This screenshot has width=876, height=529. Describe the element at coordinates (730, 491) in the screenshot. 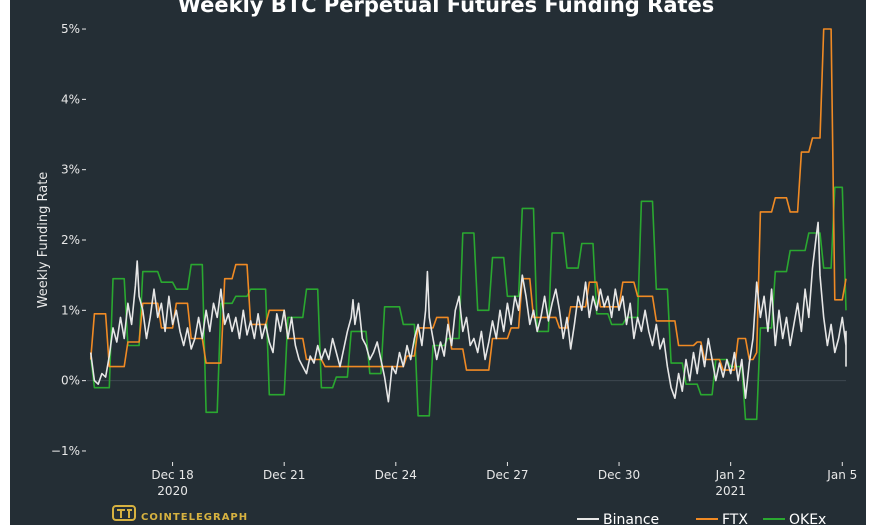

I see `x-tick-year-label: 2021` at that location.